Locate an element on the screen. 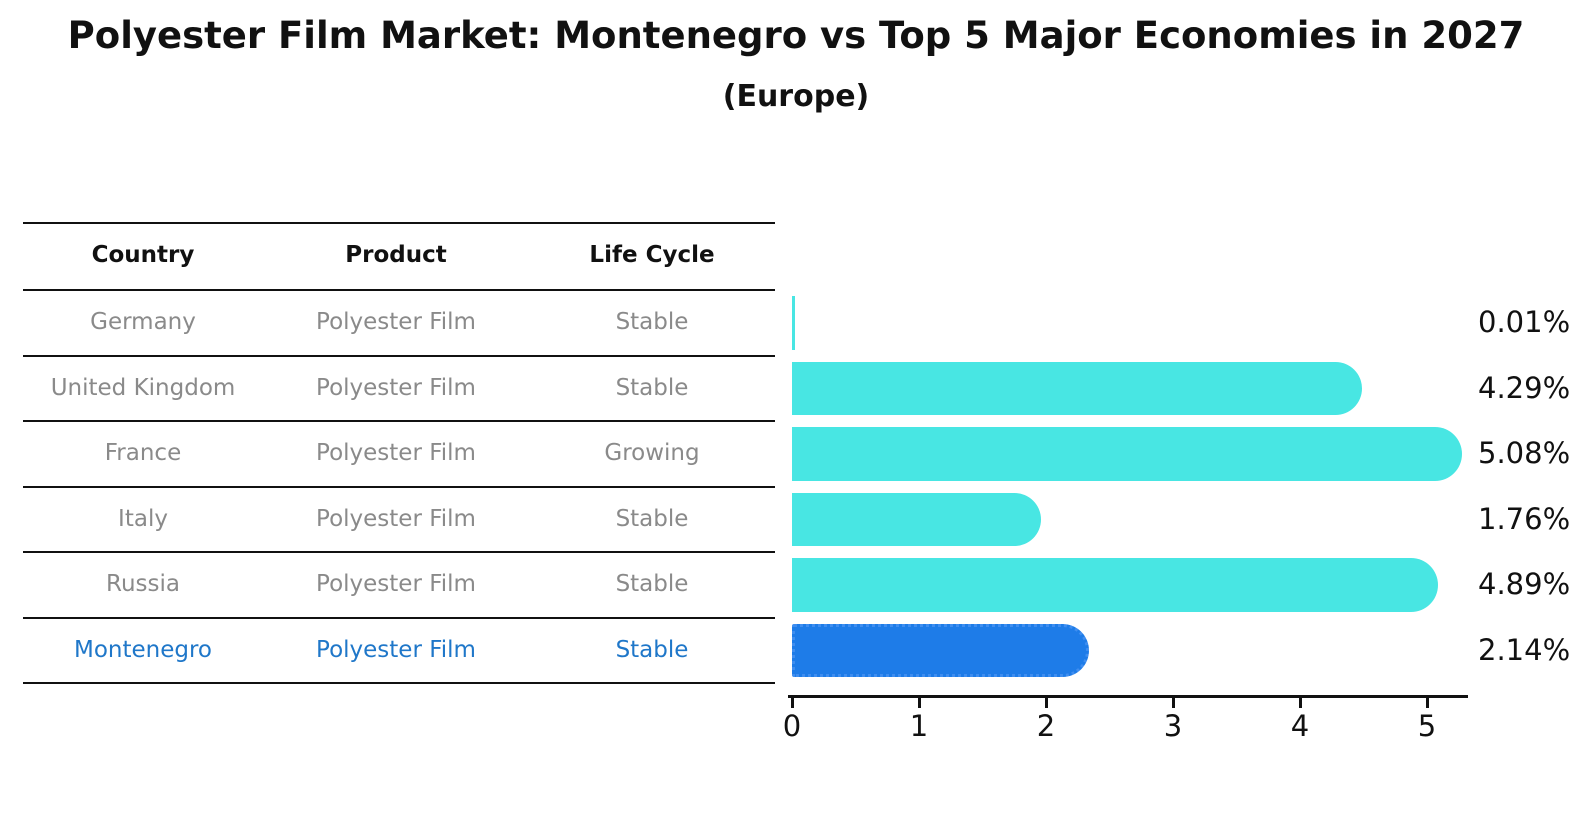 The width and height of the screenshot is (1592, 823). table-row: Italy Polyester Film Stable is located at coordinates (399, 519).